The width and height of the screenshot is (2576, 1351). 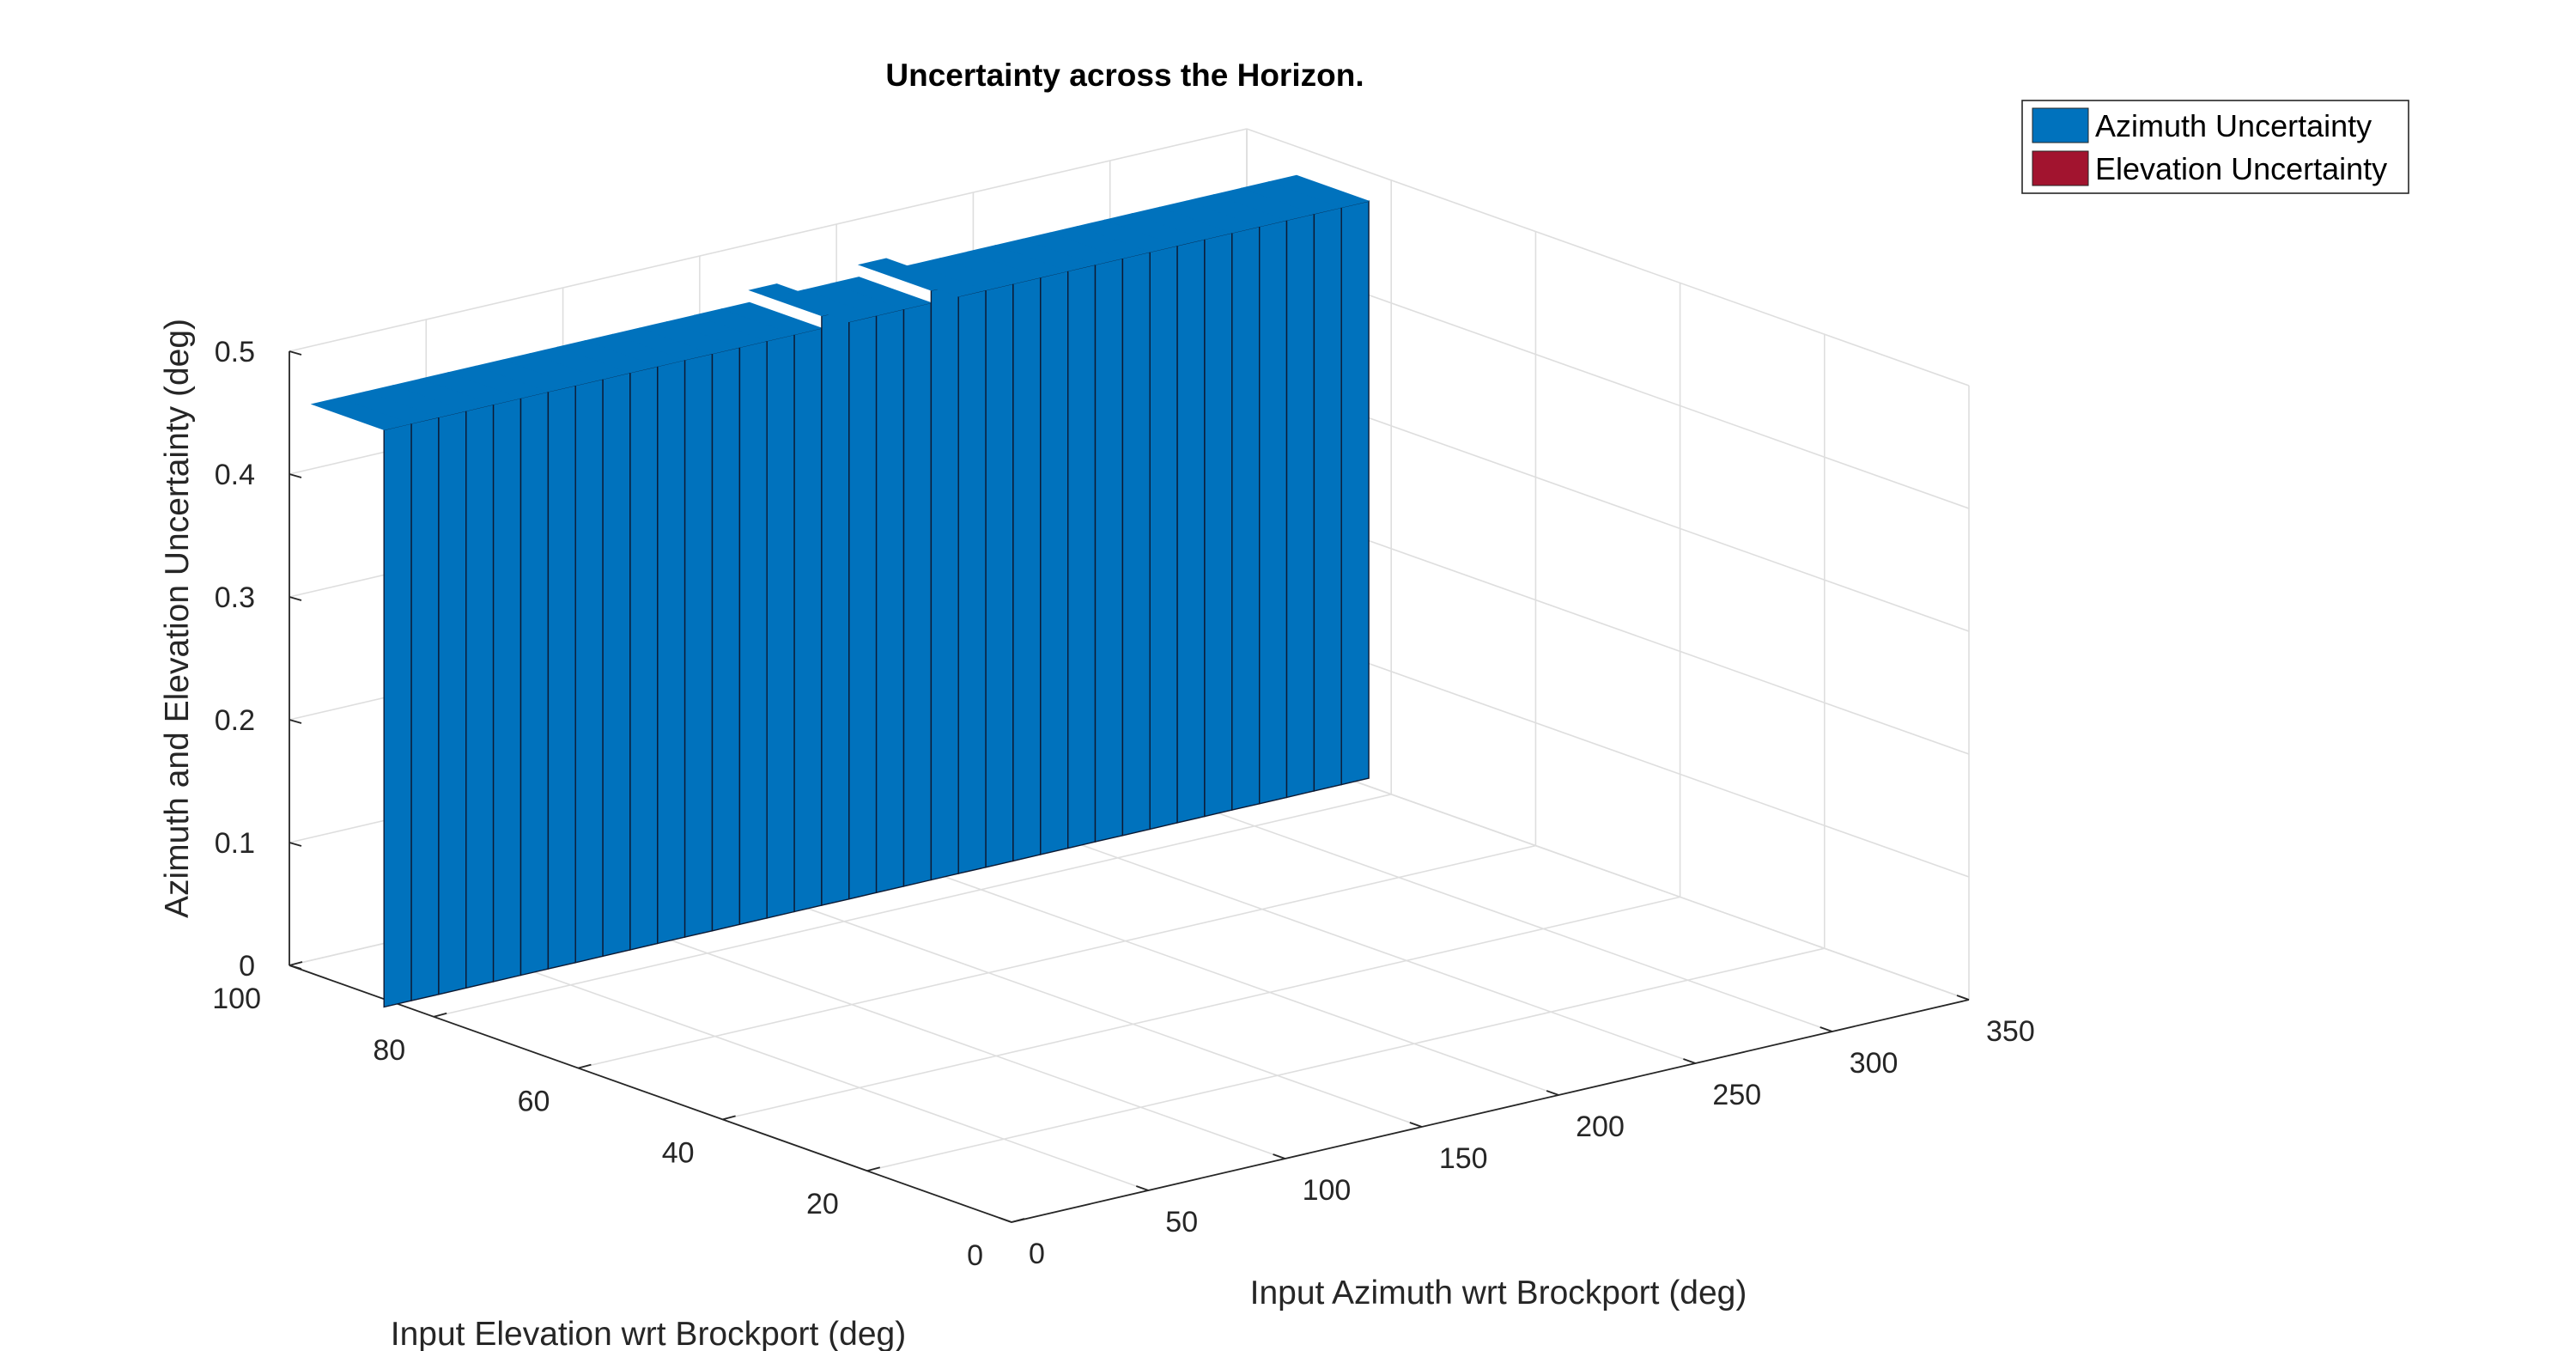 I want to click on back-wall-grid-line, so click(x=768, y=240).